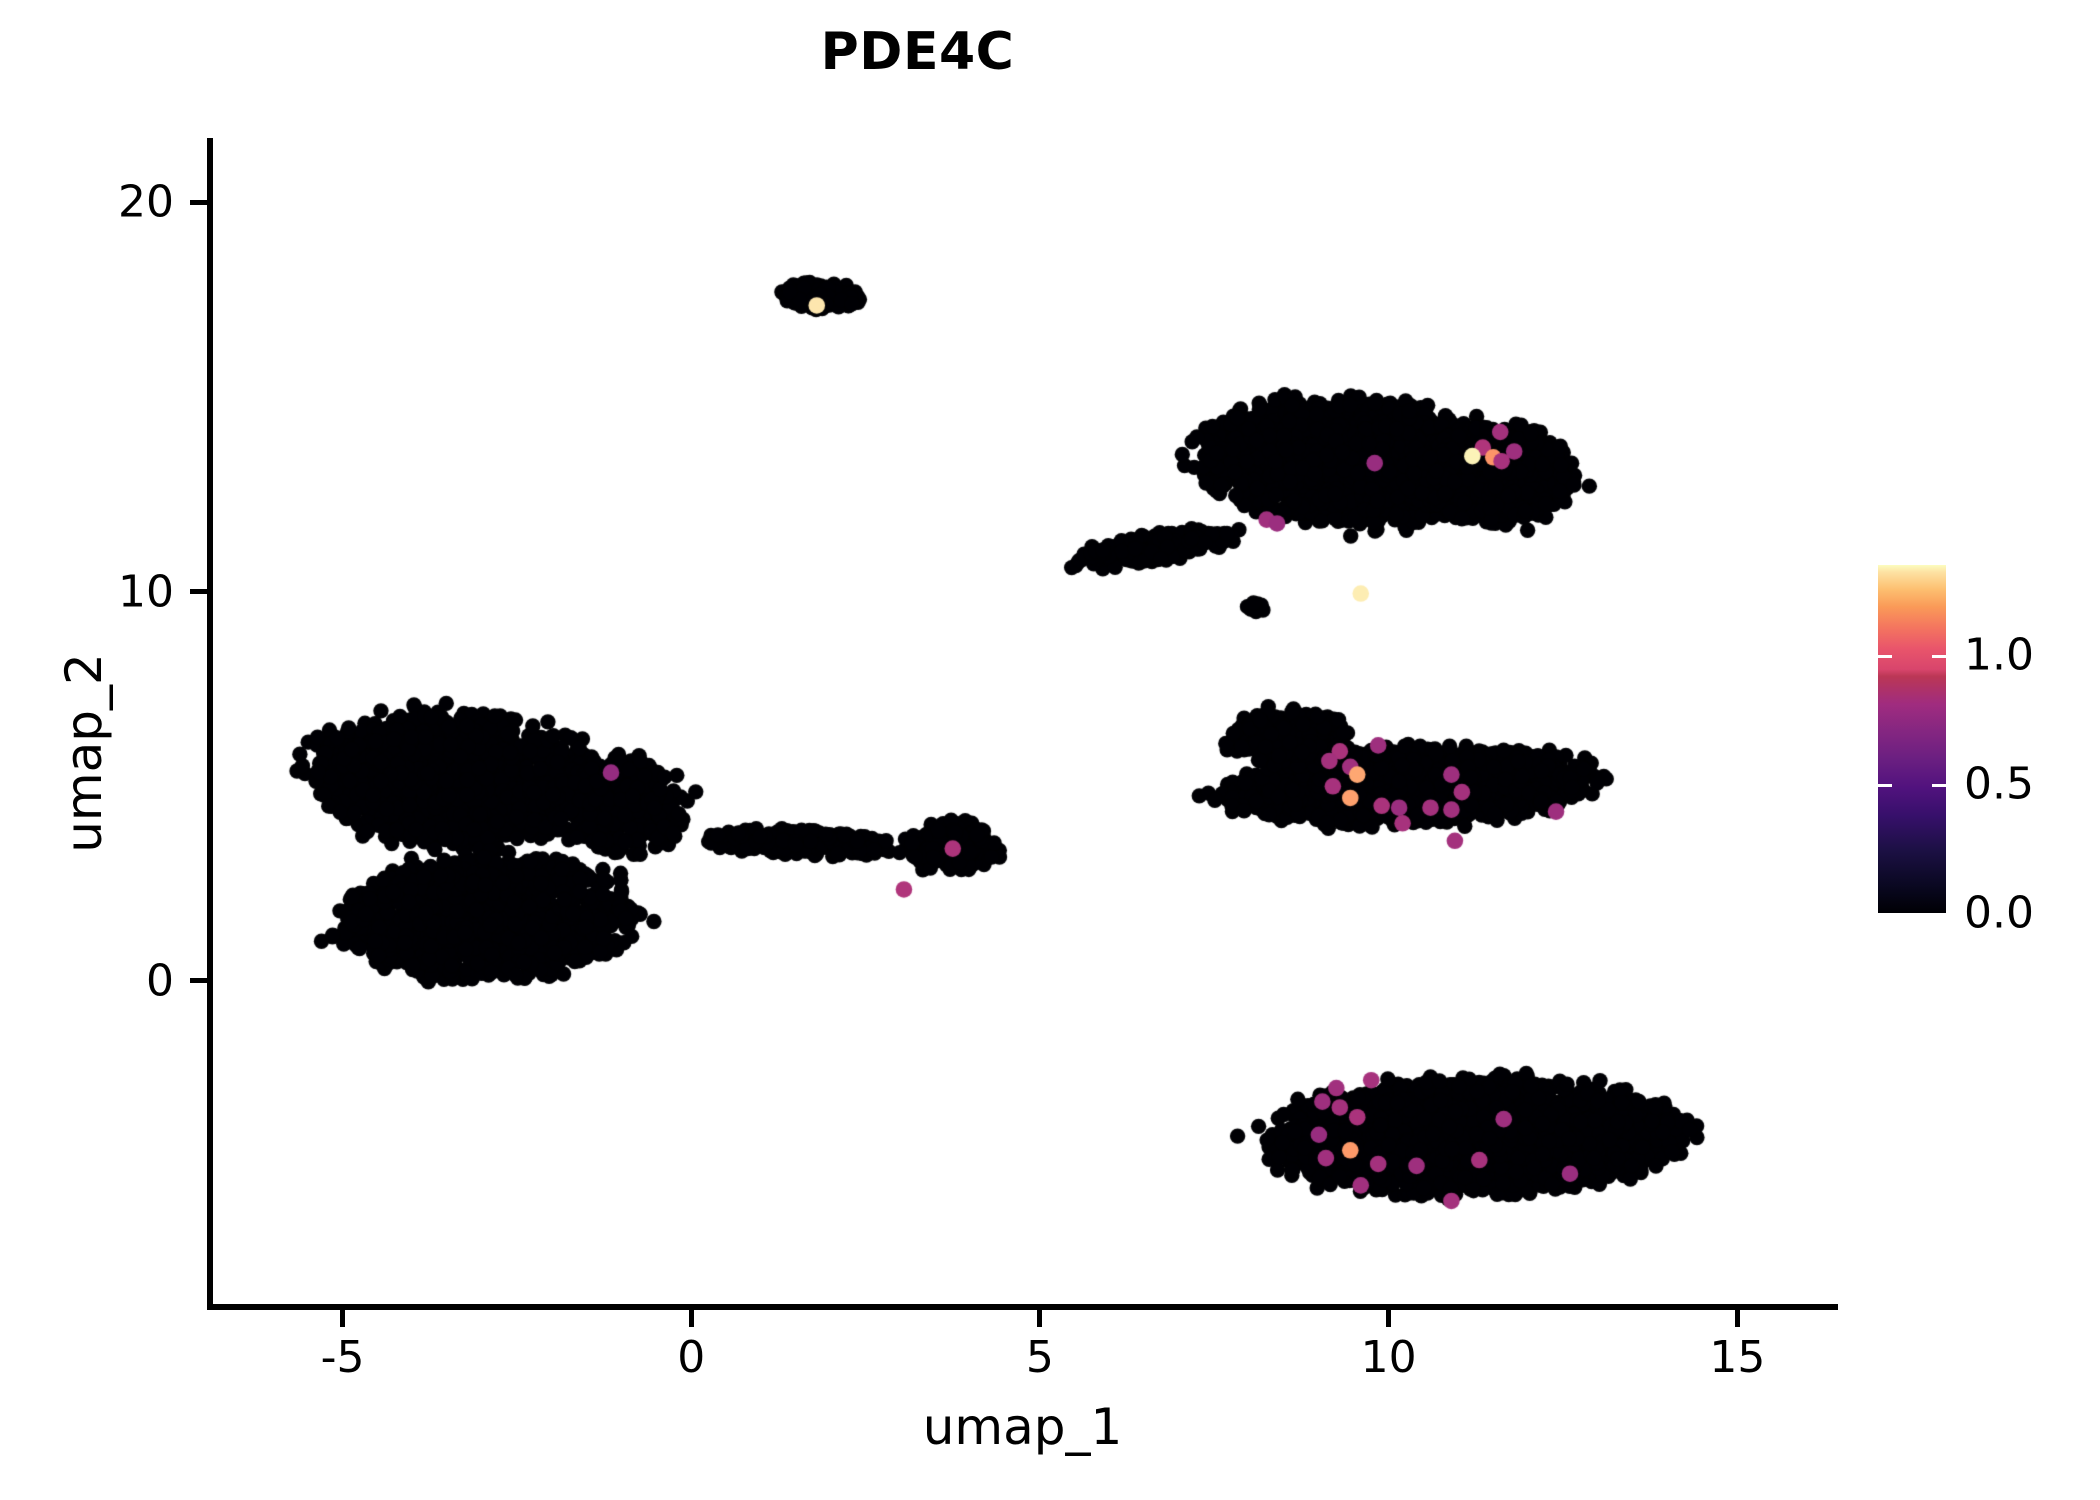 The width and height of the screenshot is (2100, 1500). What do you see at coordinates (146, 202) in the screenshot?
I see `y-tick-label: 20` at bounding box center [146, 202].